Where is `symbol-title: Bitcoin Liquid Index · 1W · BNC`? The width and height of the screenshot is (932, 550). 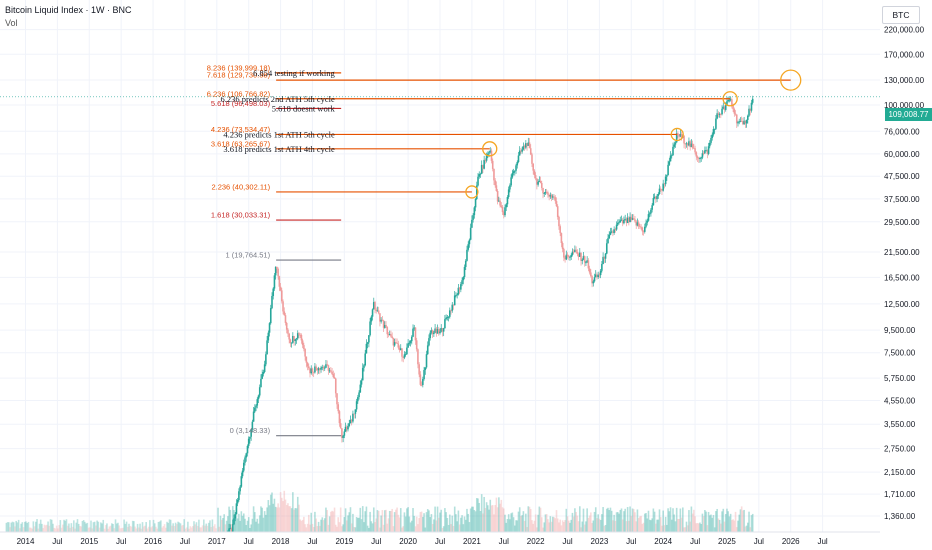 symbol-title: Bitcoin Liquid Index · 1W · BNC is located at coordinates (68, 10).